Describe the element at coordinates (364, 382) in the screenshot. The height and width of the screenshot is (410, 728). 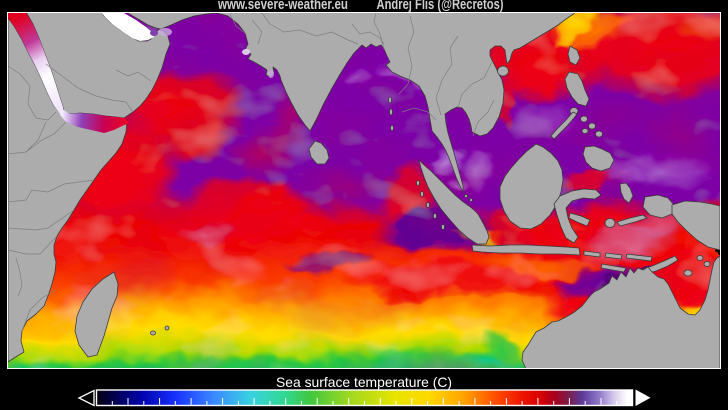
I see `svg-text: Sea surface temperature (C)` at that location.